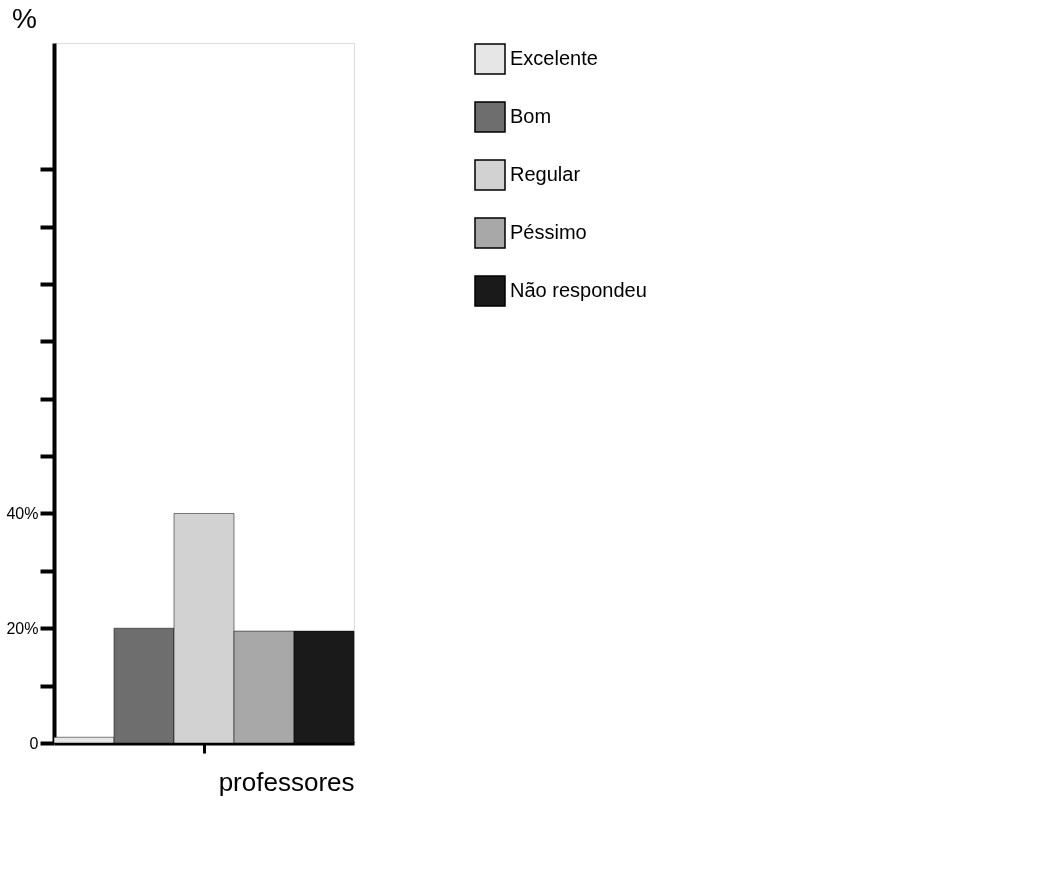 The width and height of the screenshot is (1050, 878). I want to click on y-tick-label: 20%, so click(22, 628).